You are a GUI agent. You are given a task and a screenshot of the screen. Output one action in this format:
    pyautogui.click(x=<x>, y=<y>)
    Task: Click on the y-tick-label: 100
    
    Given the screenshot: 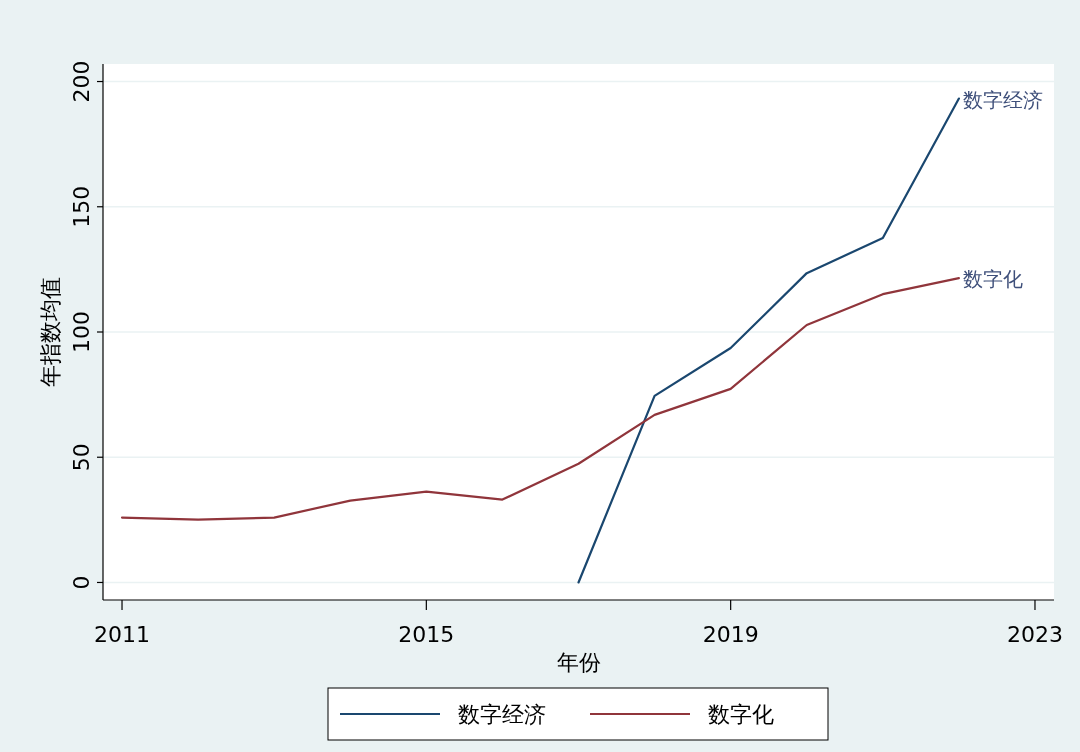 What is the action you would take?
    pyautogui.click(x=81, y=332)
    